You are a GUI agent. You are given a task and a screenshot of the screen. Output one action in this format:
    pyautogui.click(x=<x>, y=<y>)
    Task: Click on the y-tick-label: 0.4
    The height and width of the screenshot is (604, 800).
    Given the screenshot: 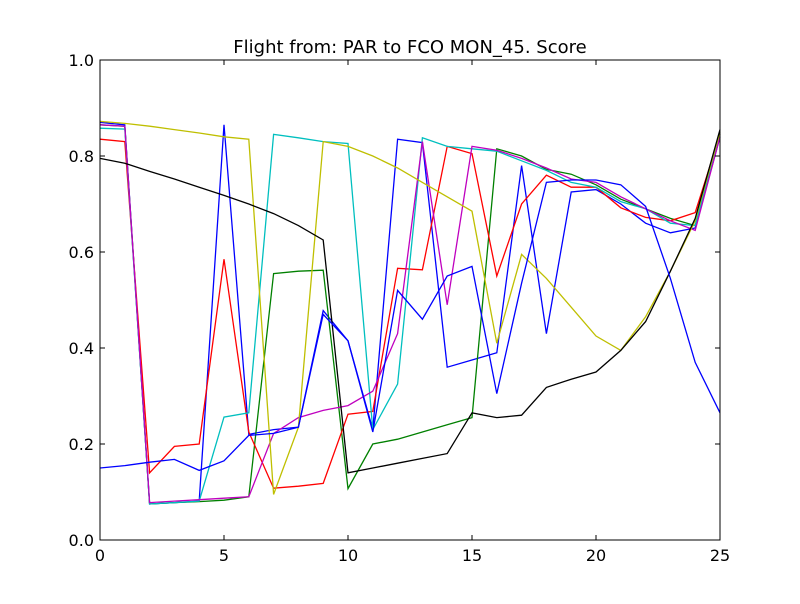 What is the action you would take?
    pyautogui.click(x=81, y=348)
    